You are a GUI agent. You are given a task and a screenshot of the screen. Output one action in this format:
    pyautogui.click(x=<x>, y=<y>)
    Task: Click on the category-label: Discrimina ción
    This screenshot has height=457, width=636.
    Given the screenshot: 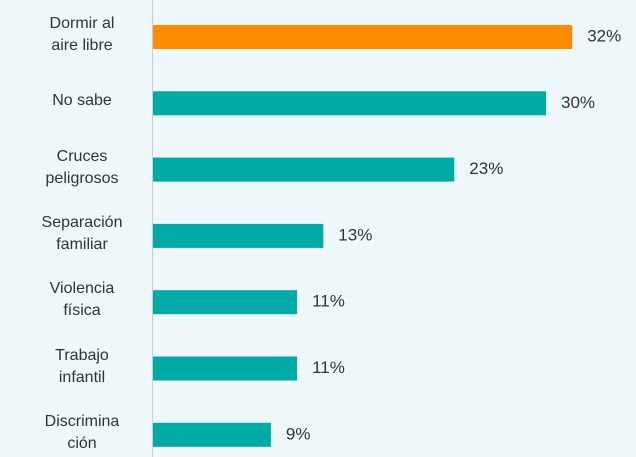 What is the action you would take?
    pyautogui.click(x=82, y=432)
    